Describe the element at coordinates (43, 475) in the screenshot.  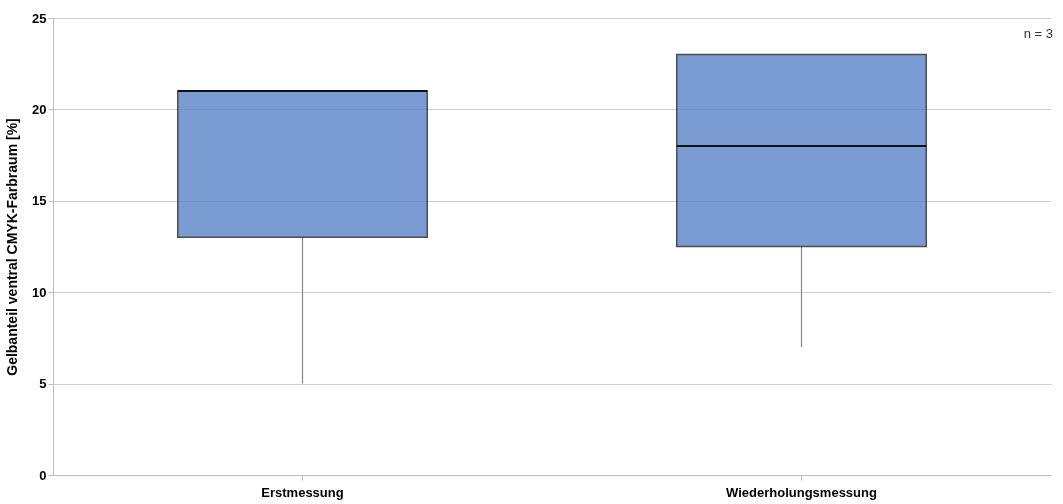
I see `y-tick-label: 0` at that location.